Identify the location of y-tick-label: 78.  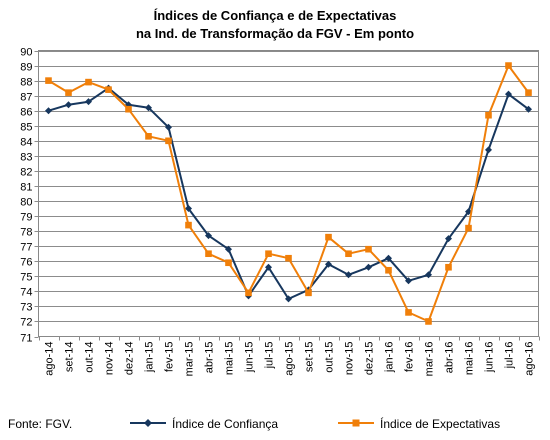
(26, 233).